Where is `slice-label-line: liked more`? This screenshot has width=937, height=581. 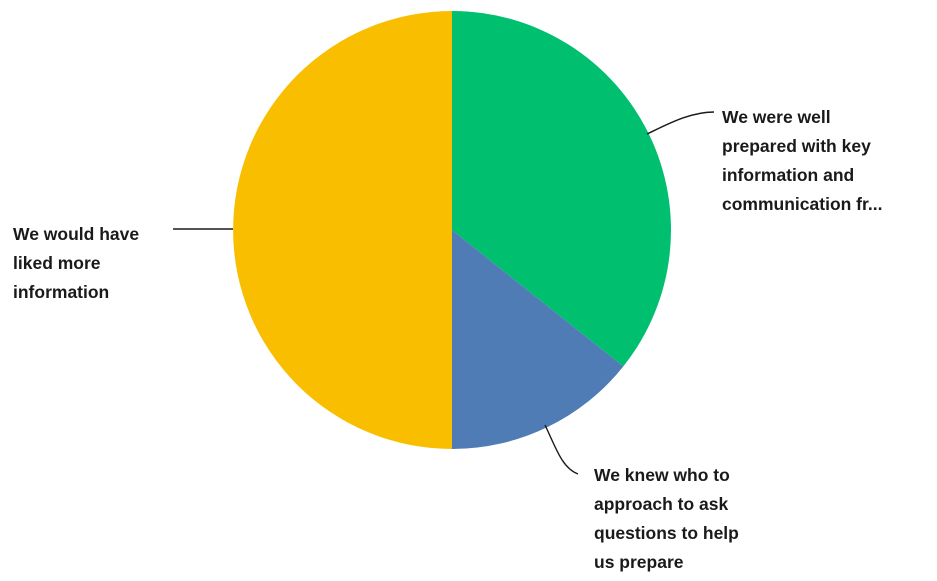 slice-label-line: liked more is located at coordinates (57, 263).